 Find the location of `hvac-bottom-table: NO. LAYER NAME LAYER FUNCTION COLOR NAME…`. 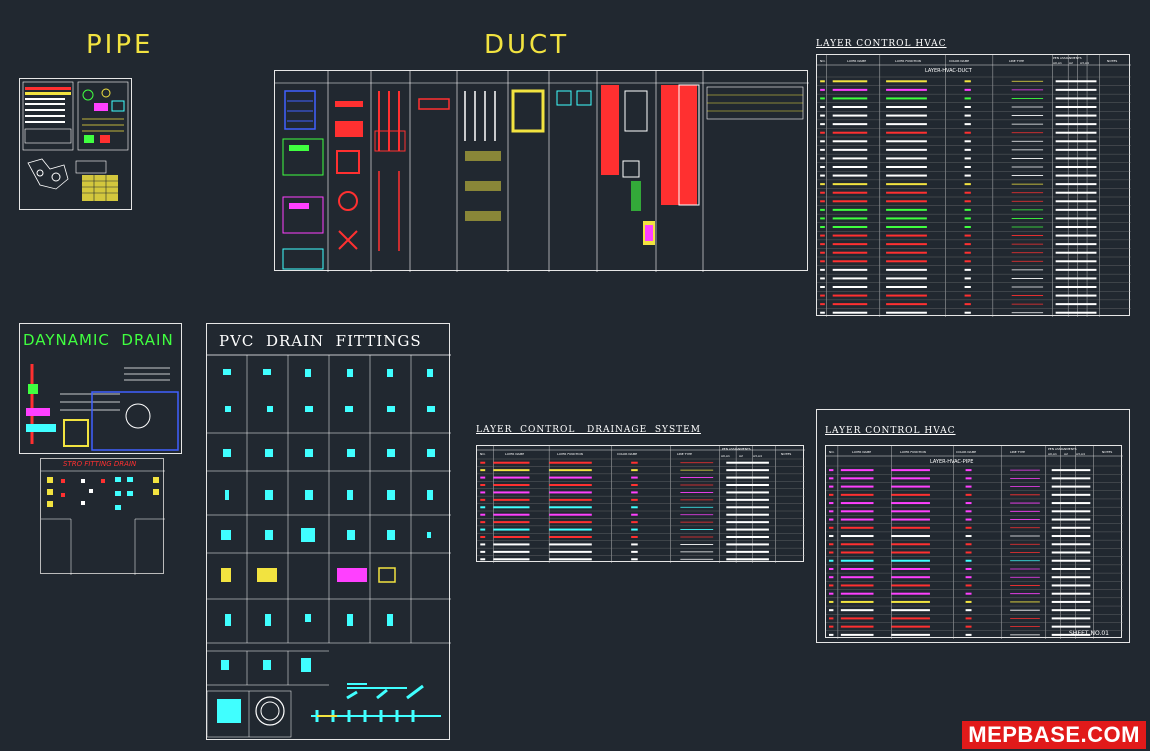

hvac-bottom-table: NO. LAYER NAME LAYER FUNCTION COLOR NAME… is located at coordinates (974, 542).